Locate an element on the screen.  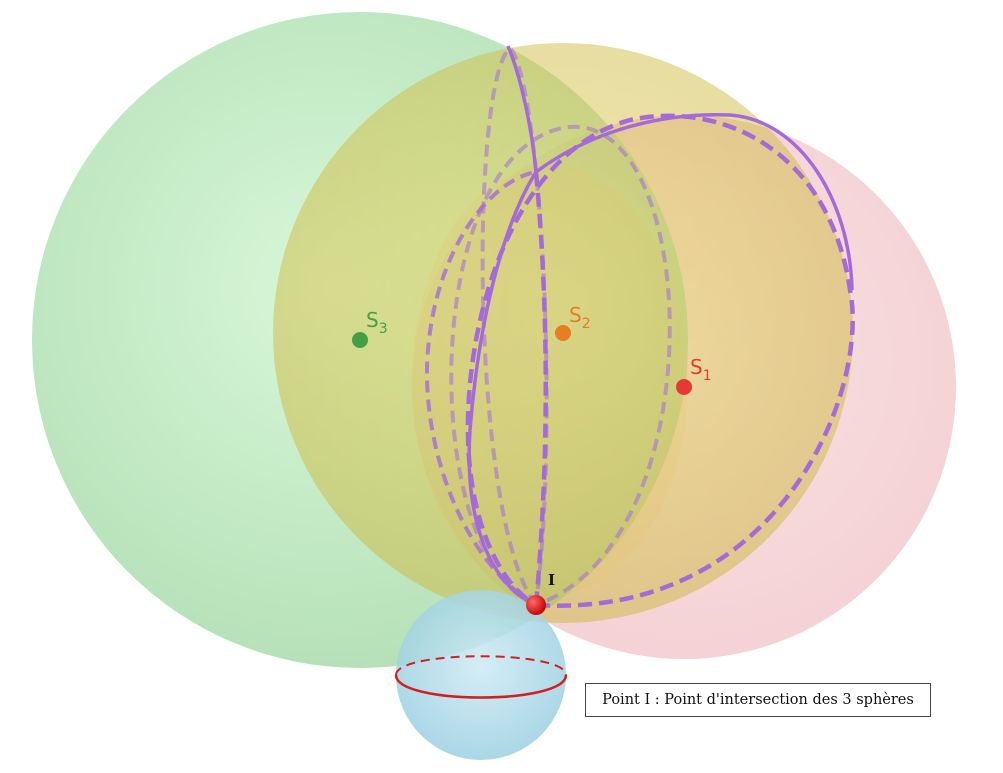
intersection-arc-upper-right is located at coordinates (694, 201).